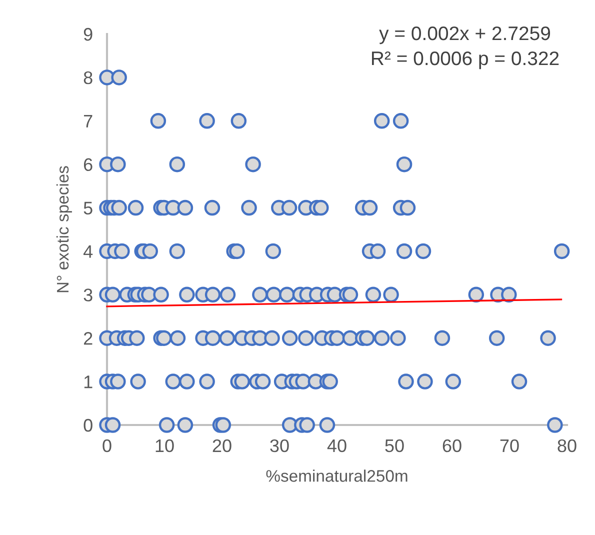 The height and width of the screenshot is (535, 595). I want to click on y-tick-label: 5, so click(88, 208).